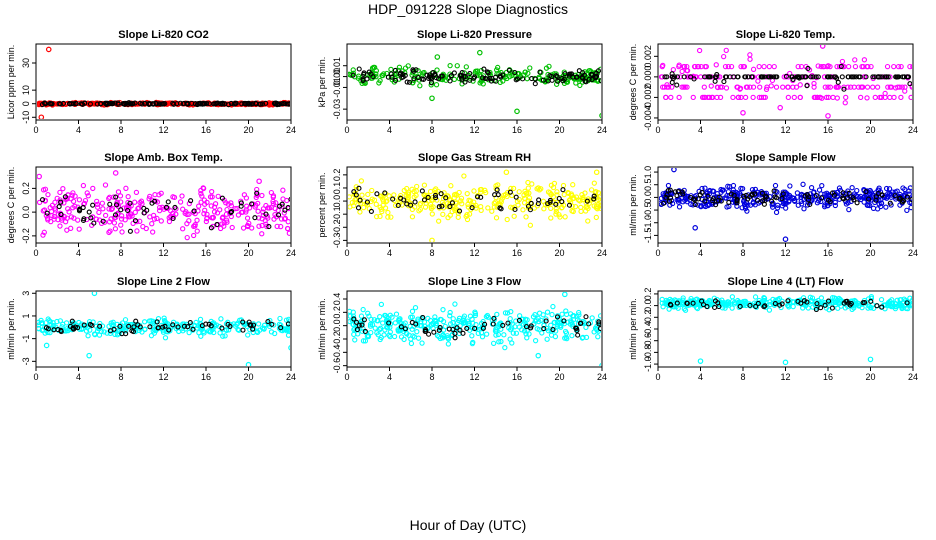  What do you see at coordinates (291, 130) in the screenshot?
I see `x-tick-label: 24` at bounding box center [291, 130].